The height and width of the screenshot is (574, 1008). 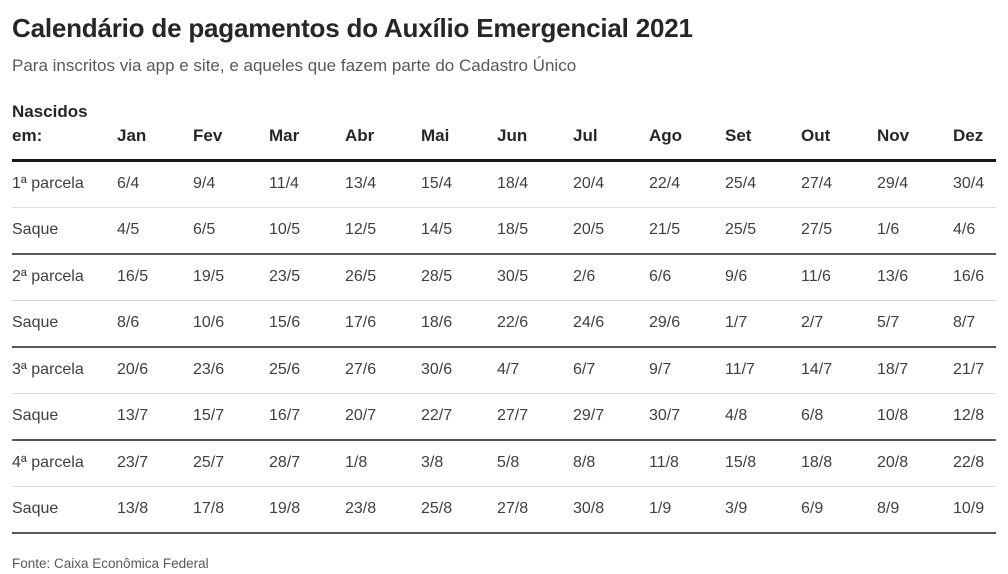 I want to click on date-cell: 22/4, so click(x=665, y=184).